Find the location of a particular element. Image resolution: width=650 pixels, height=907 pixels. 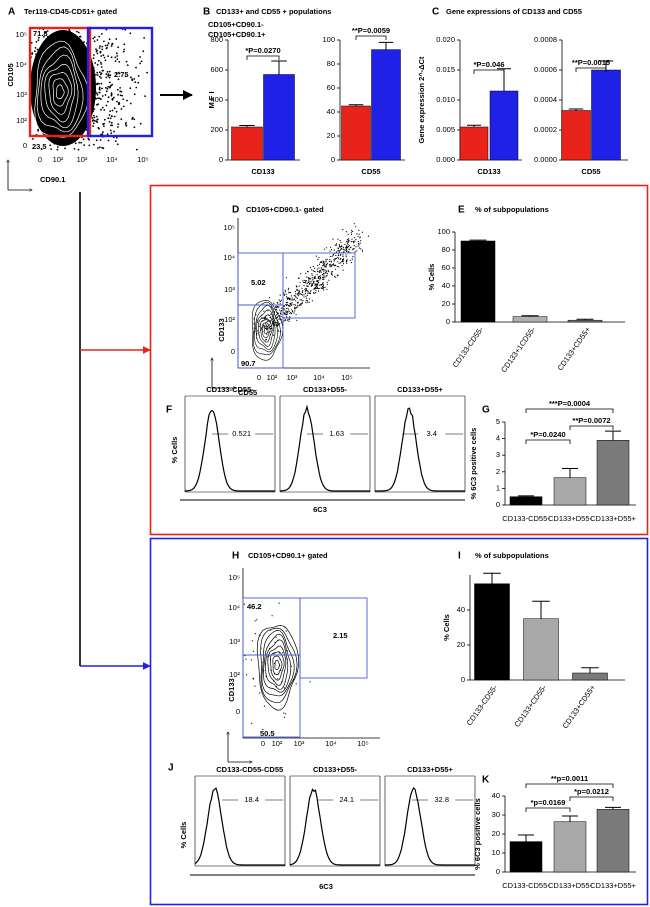

y-tick-label: 0 is located at coordinates (238, 711).